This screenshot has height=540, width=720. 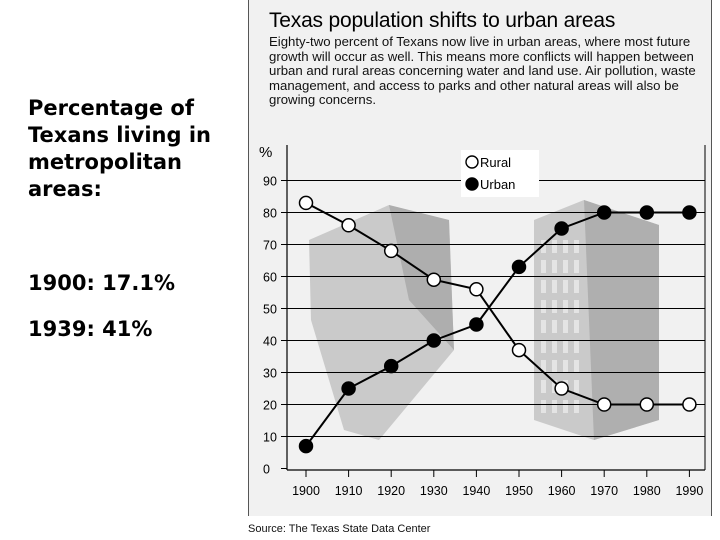 I want to click on y-tick-label: 60, so click(x=270, y=278).